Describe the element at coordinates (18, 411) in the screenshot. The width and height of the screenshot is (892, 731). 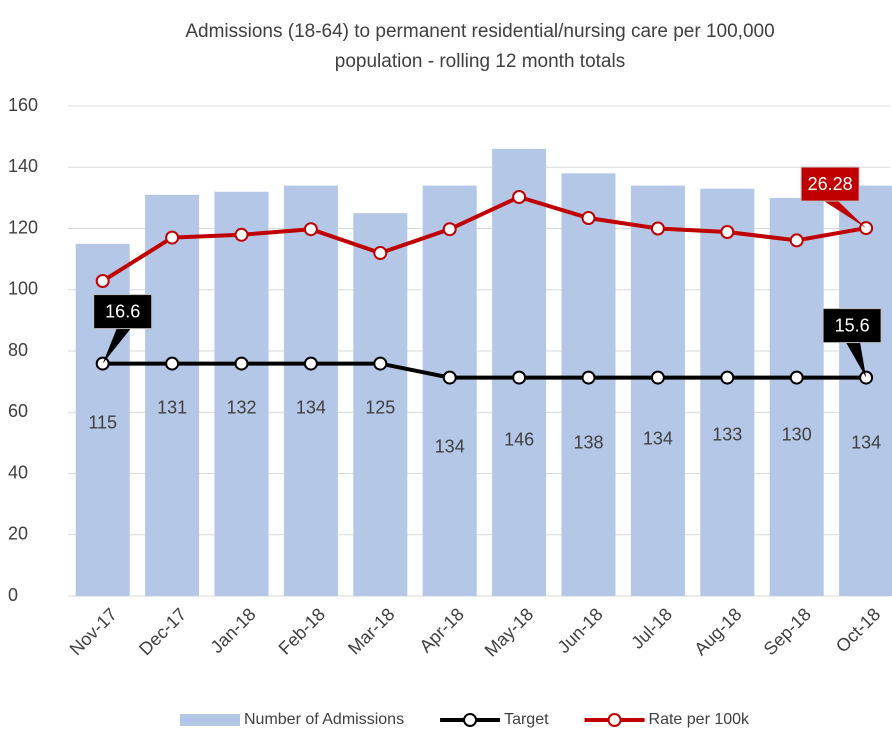
I see `y-tick-label: 60` at that location.